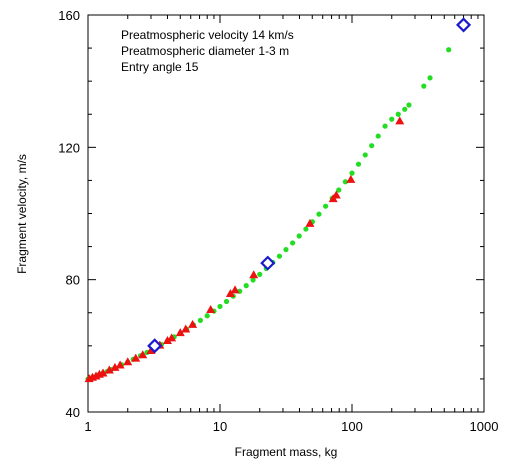 This screenshot has height=461, width=505. I want to click on annotation-entry-angle: Entry angle 15, so click(160, 67).